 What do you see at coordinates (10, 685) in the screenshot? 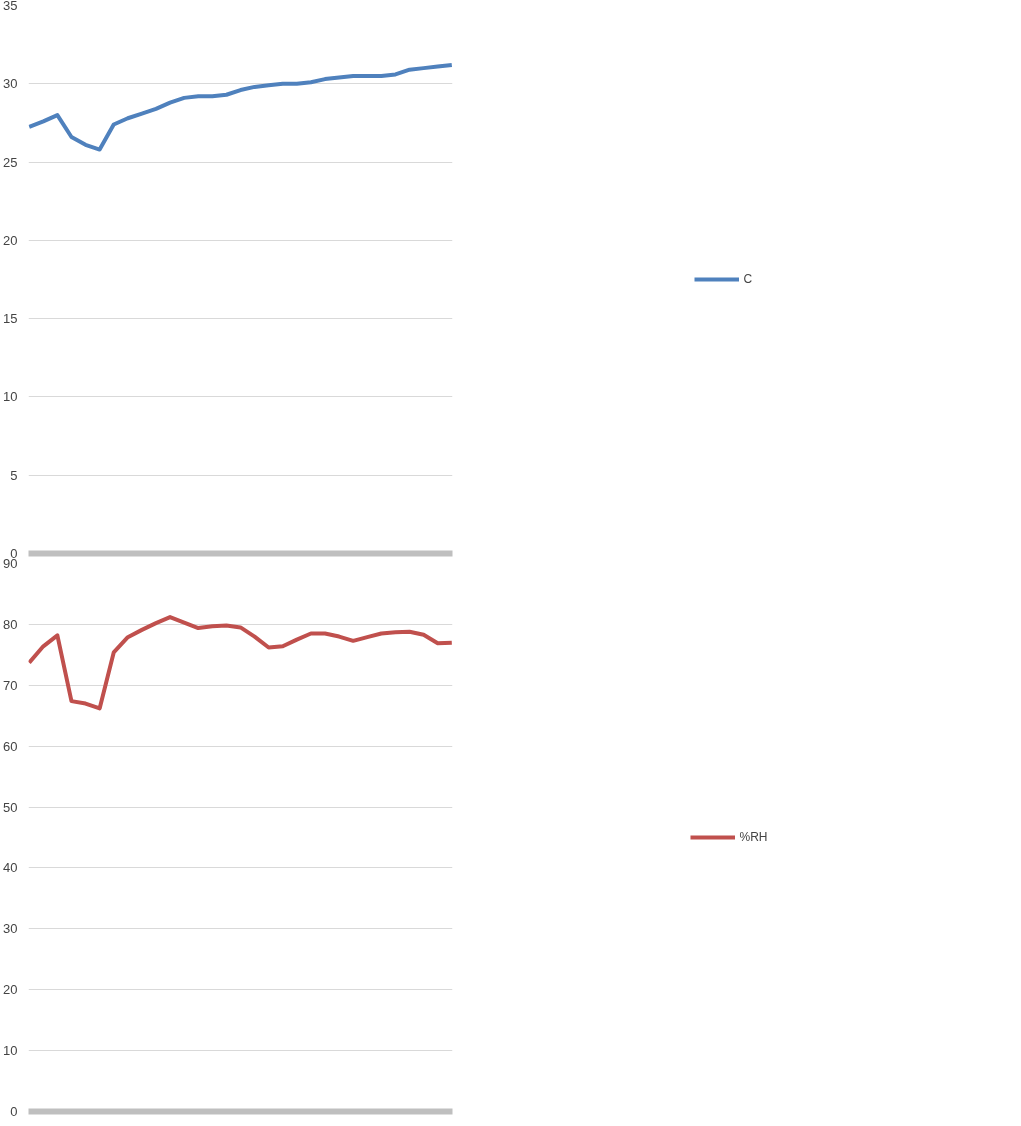
I see `y-tick-label: 70` at bounding box center [10, 685].